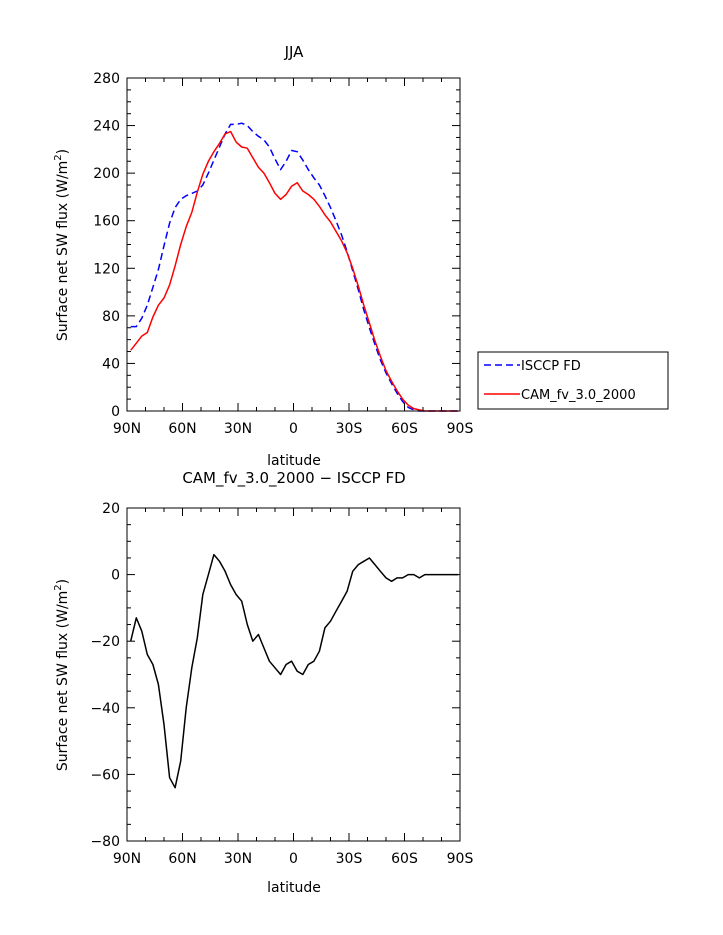 The width and height of the screenshot is (723, 935). Describe the element at coordinates (106, 79) in the screenshot. I see `top-y-tick-label: 280` at that location.